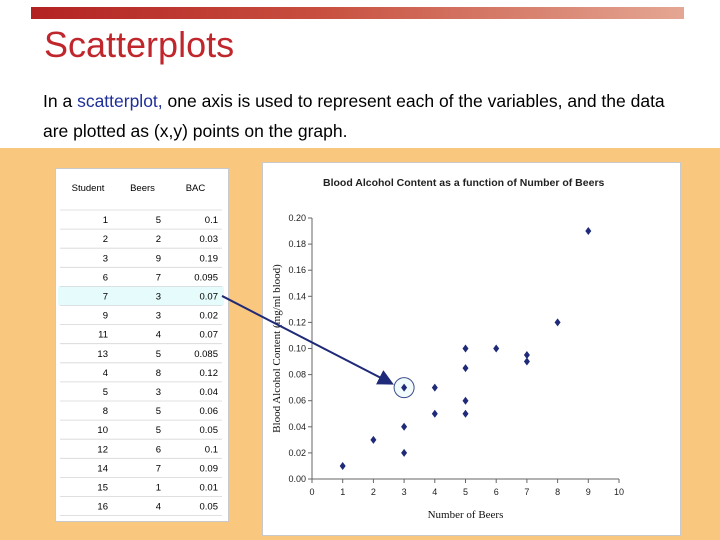  Describe the element at coordinates (105, 277) in the screenshot. I see `table-cell: 6` at that location.